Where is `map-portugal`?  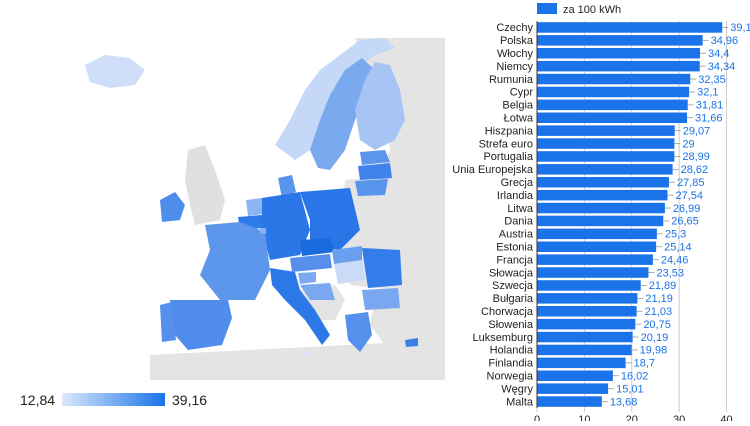
map-portugal is located at coordinates (168, 322).